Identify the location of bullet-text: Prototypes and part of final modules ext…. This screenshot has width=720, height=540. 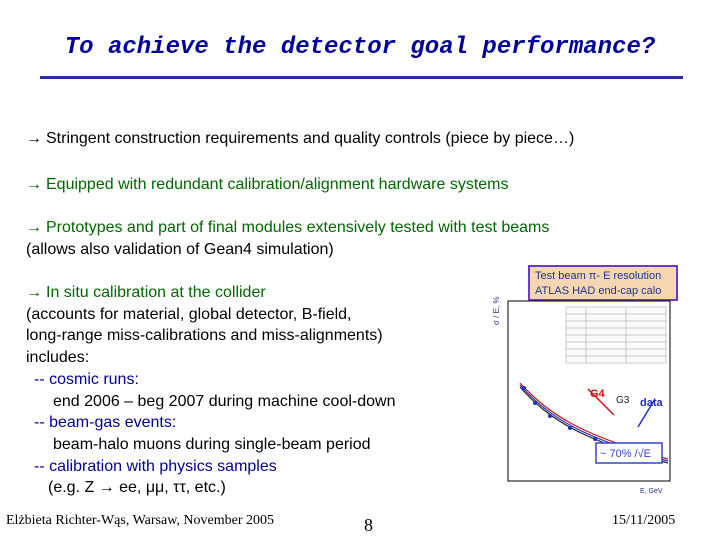
(298, 227).